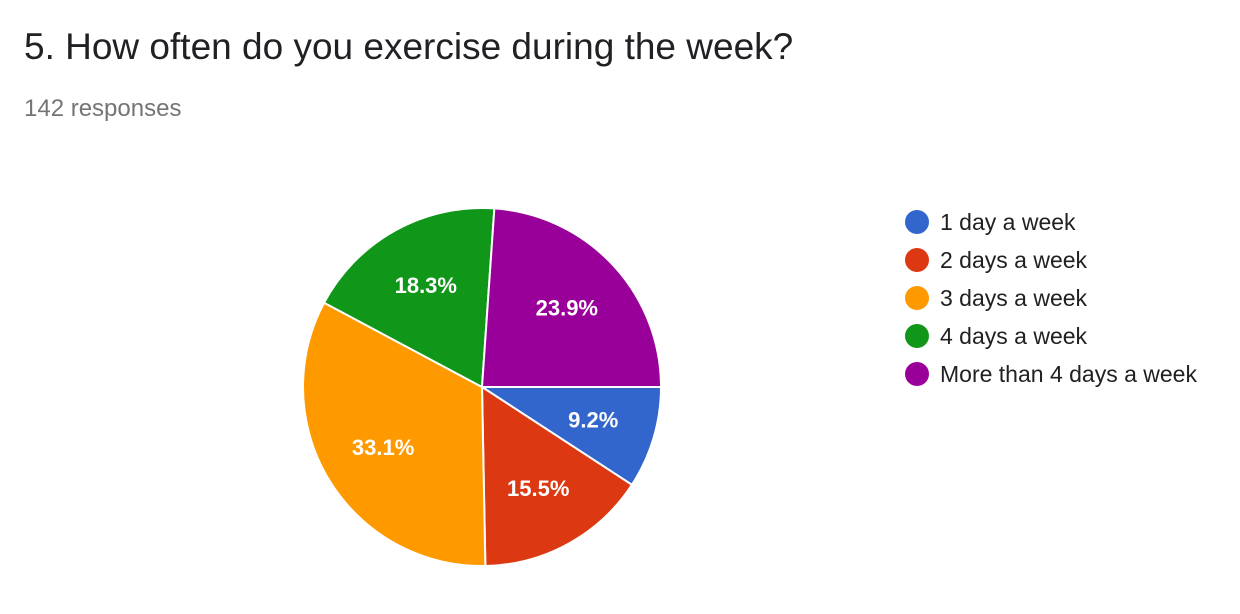 This screenshot has height=614, width=1240. Describe the element at coordinates (567, 307) in the screenshot. I see `slice-label-5: 23.9%` at that location.